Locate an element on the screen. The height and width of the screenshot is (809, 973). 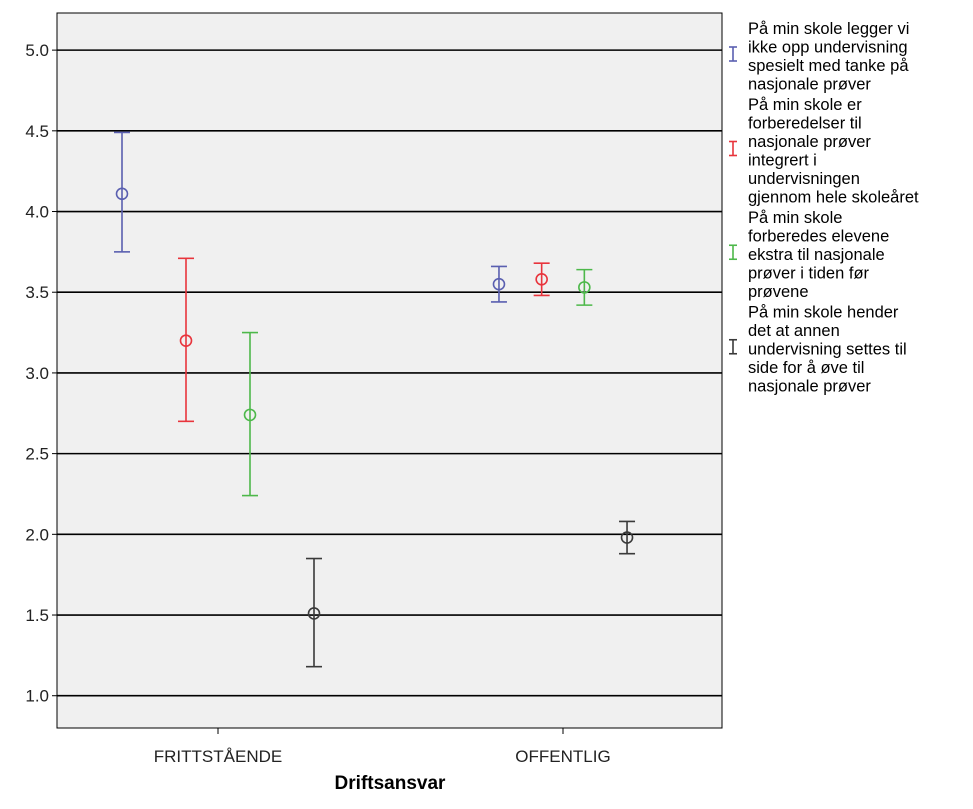
legend-label: prøvene is located at coordinates (778, 292).